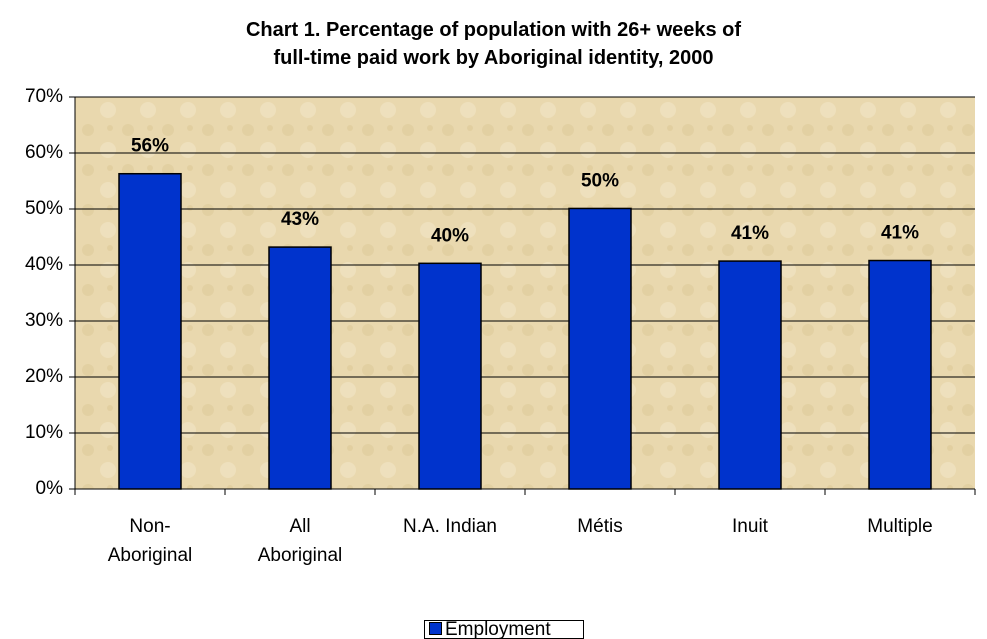 This screenshot has width=987, height=639. I want to click on x-tick-label: Métis, so click(600, 526).